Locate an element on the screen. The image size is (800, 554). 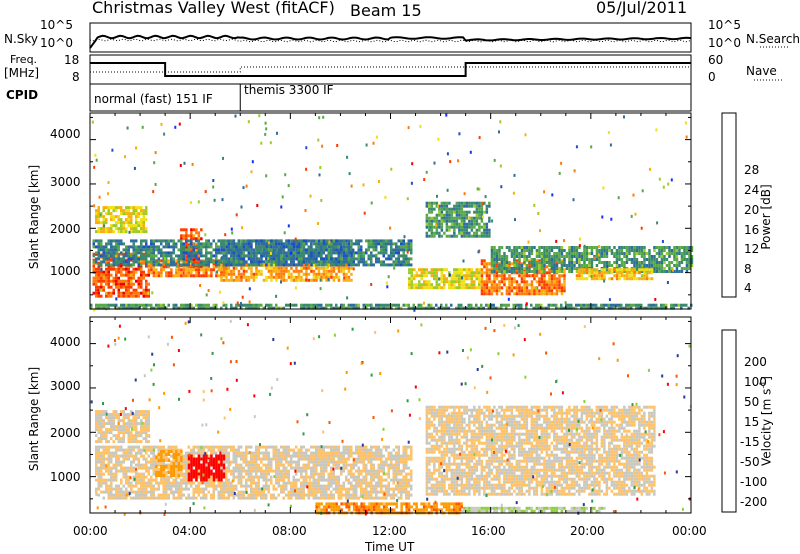
heatmap-speck is located at coordinates (483, 204).